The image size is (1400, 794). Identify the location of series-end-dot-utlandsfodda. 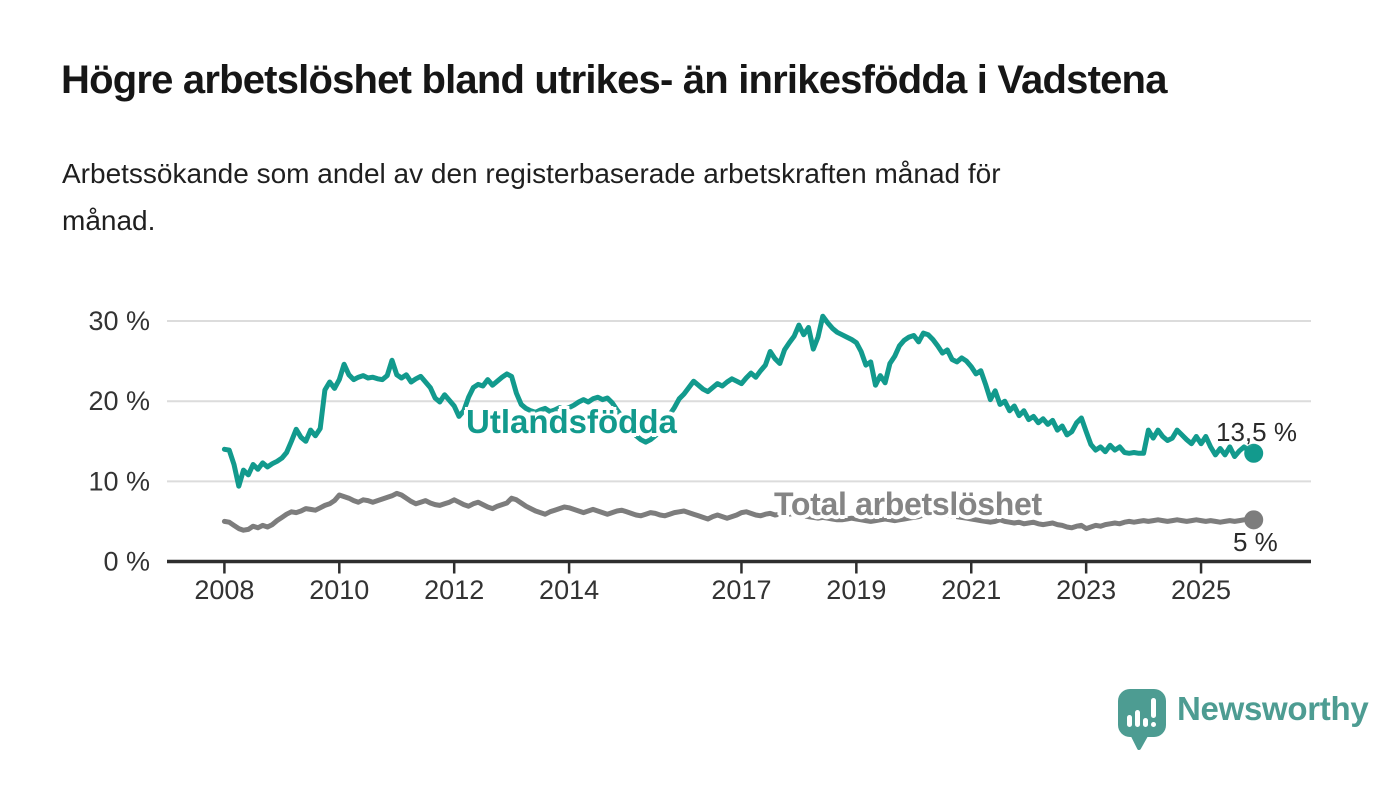
(1254, 453).